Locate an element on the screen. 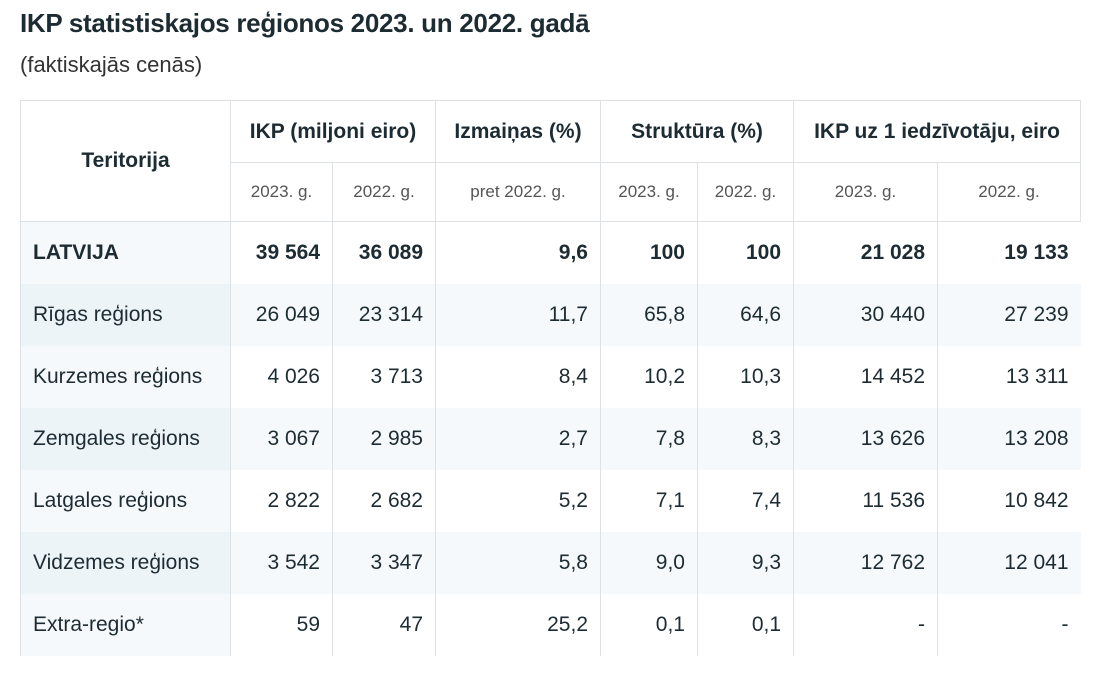  cell-territory: Kurzemes reģions is located at coordinates (125, 377).